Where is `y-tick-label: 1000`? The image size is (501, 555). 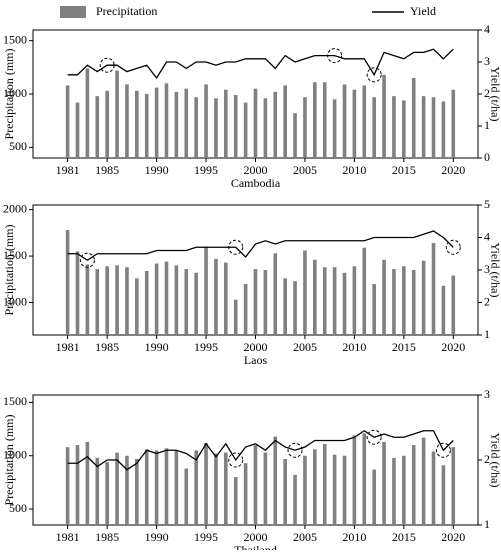
y-tick-label: 1000 is located at coordinates (15, 93).